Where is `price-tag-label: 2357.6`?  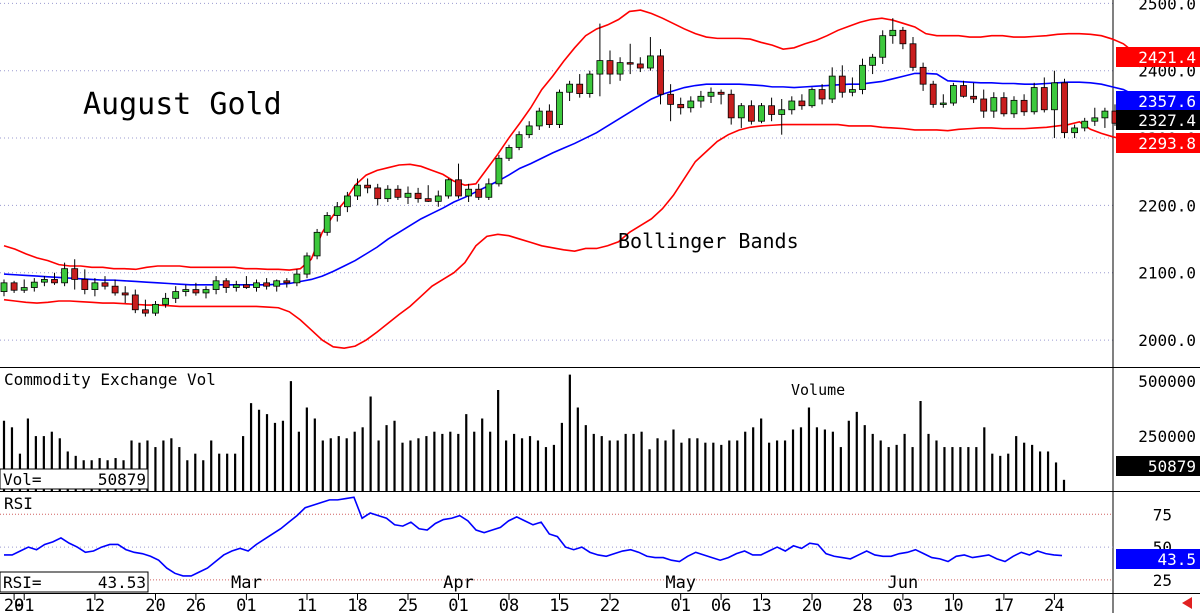 price-tag-label: 2357.6 is located at coordinates (1167, 101).